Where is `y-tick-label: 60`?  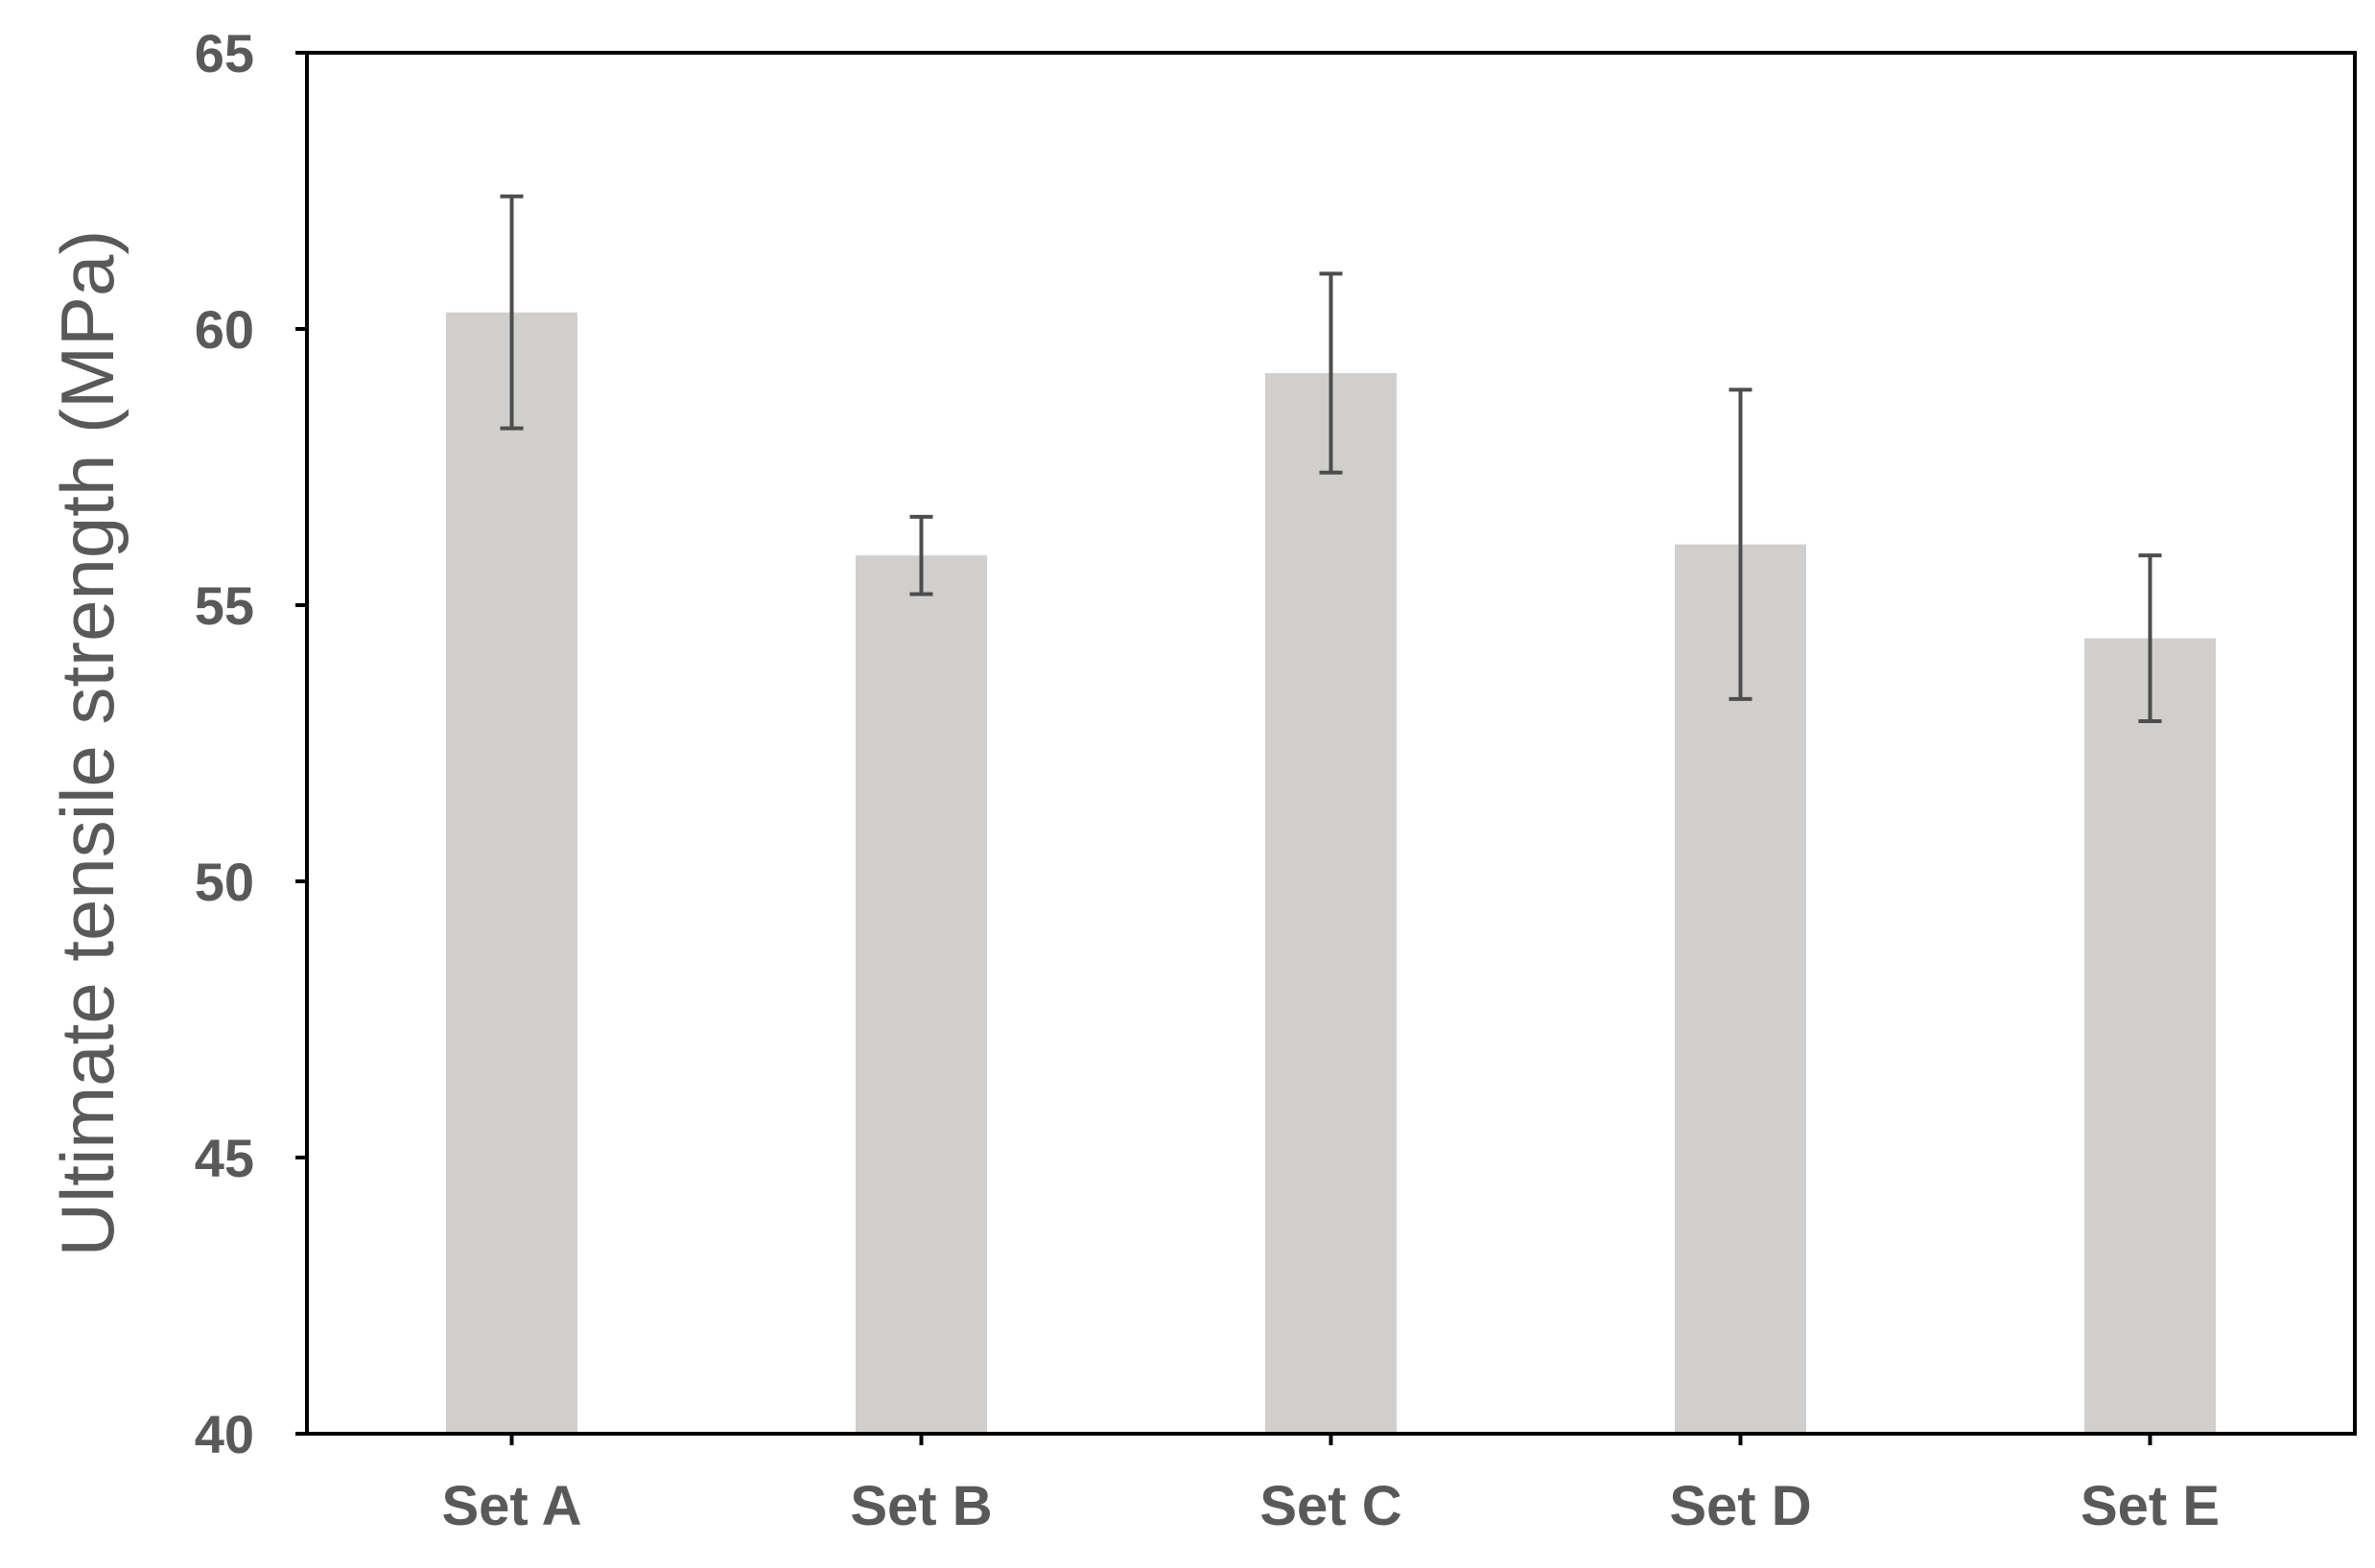
y-tick-label: 60 is located at coordinates (225, 329).